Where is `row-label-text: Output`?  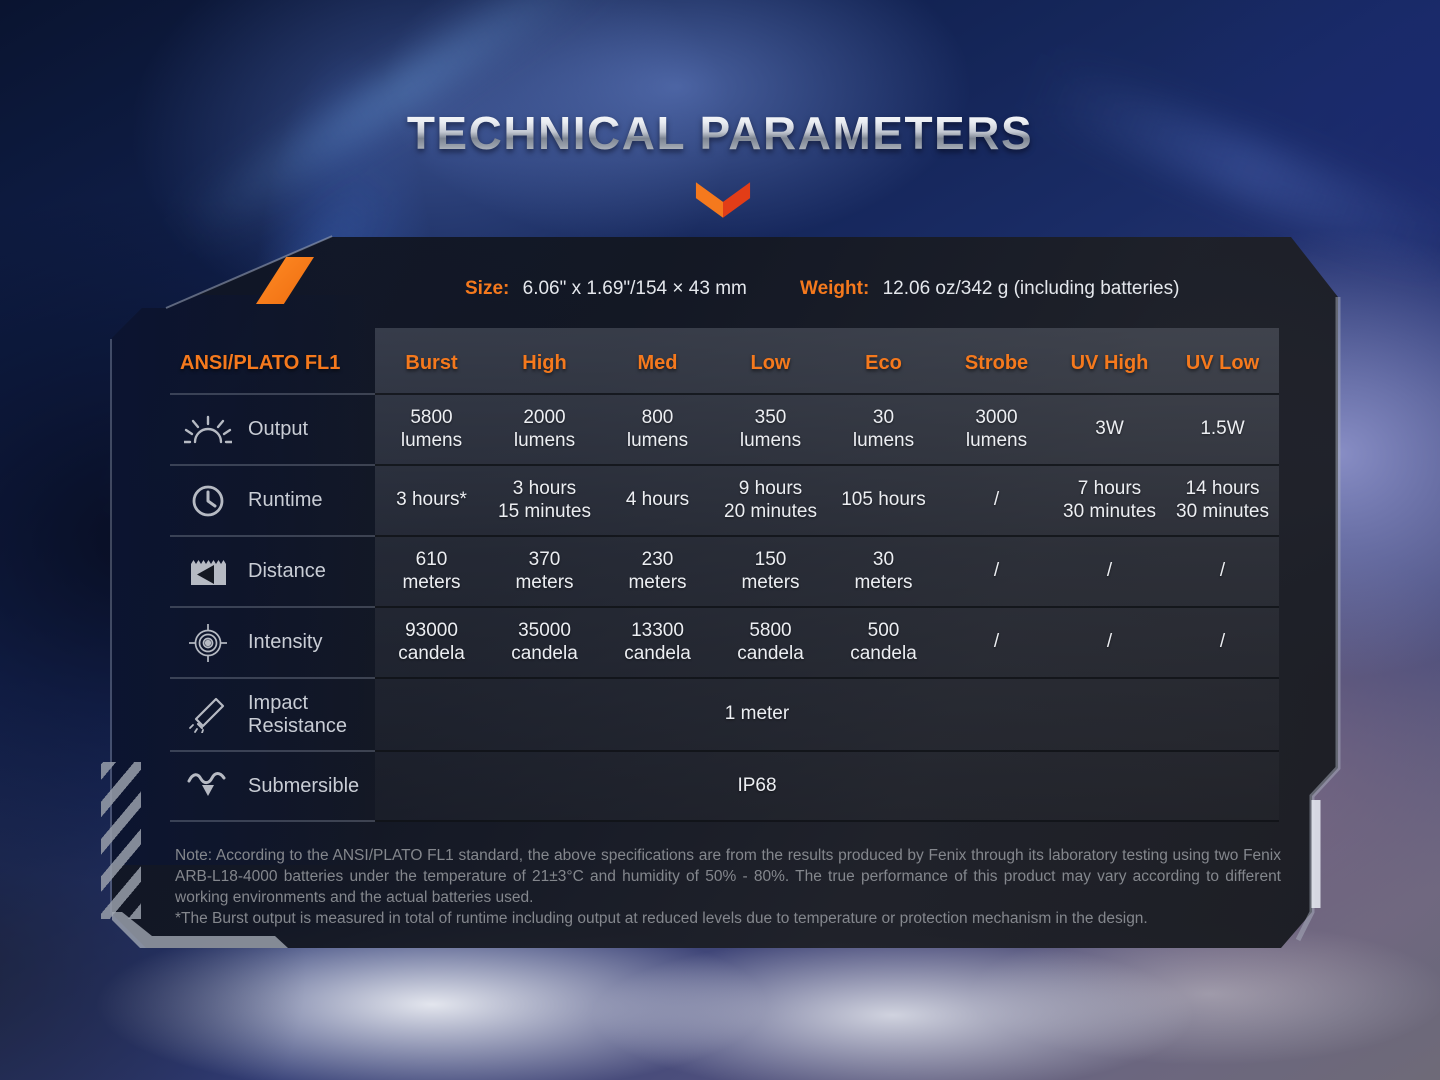
row-label-text: Output is located at coordinates (278, 429).